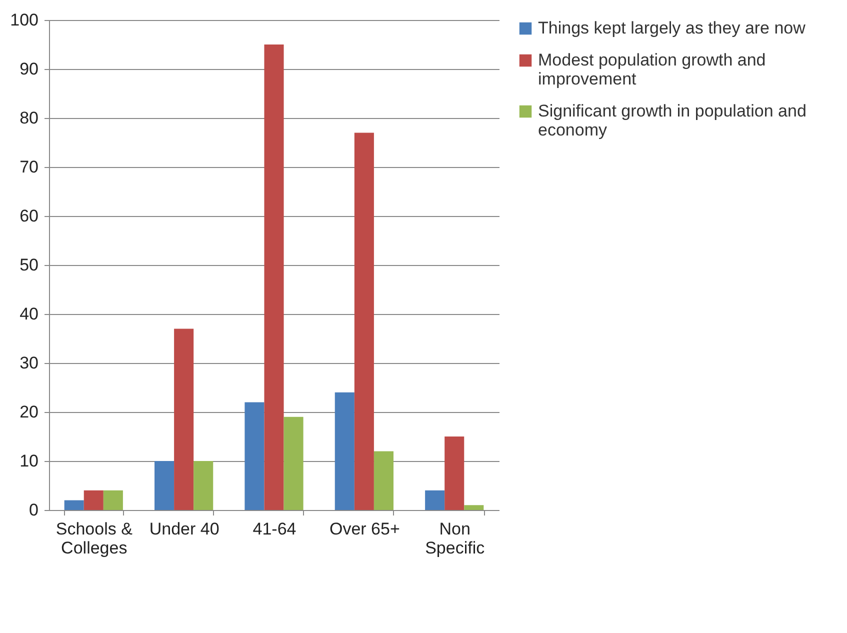  I want to click on x-tick-label: Under 40, so click(184, 529).